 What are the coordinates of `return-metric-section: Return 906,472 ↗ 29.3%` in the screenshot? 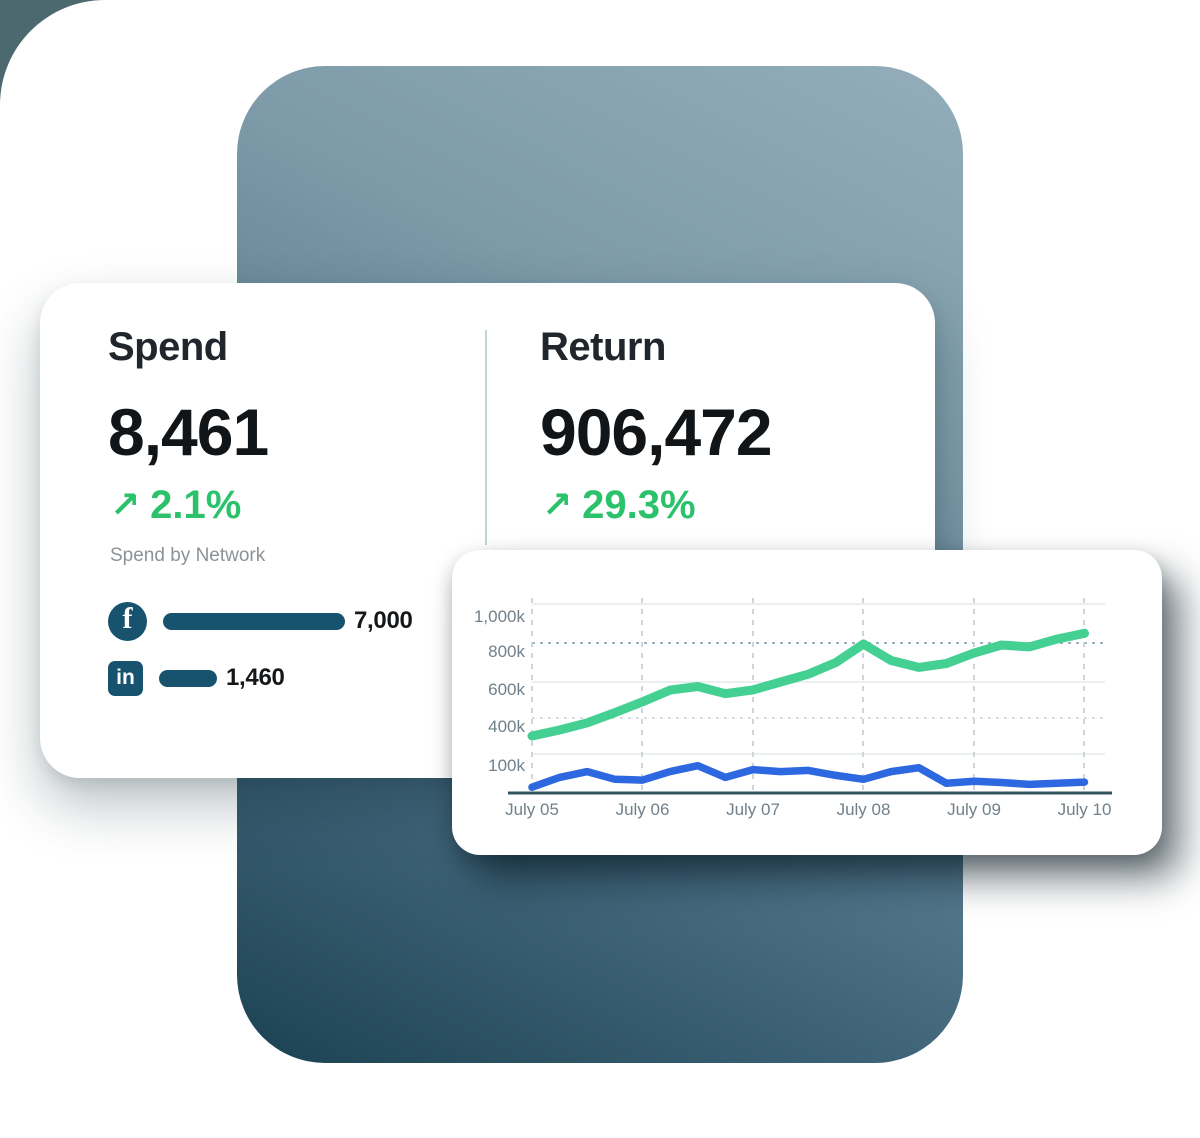 It's located at (730, 405).